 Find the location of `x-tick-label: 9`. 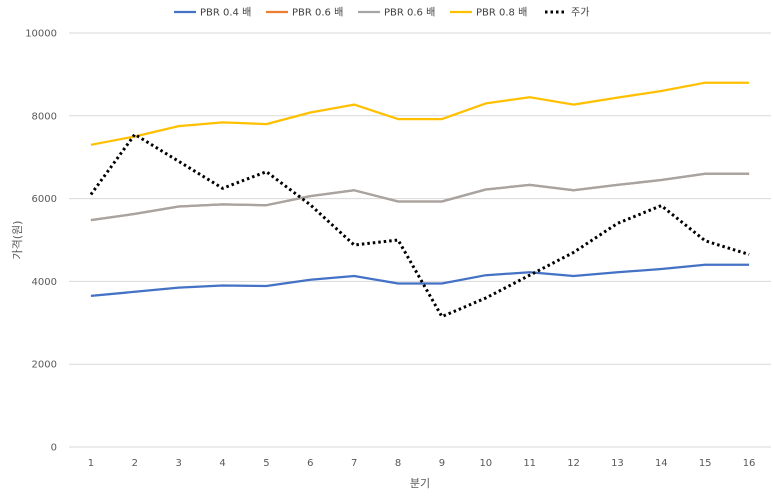

x-tick-label: 9 is located at coordinates (442, 463).